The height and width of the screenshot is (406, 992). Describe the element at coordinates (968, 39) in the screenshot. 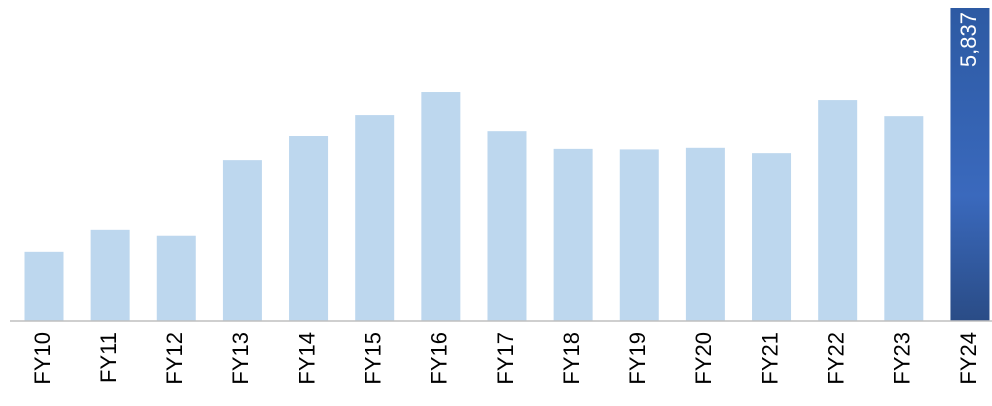

I see `value-label: 5,837` at that location.